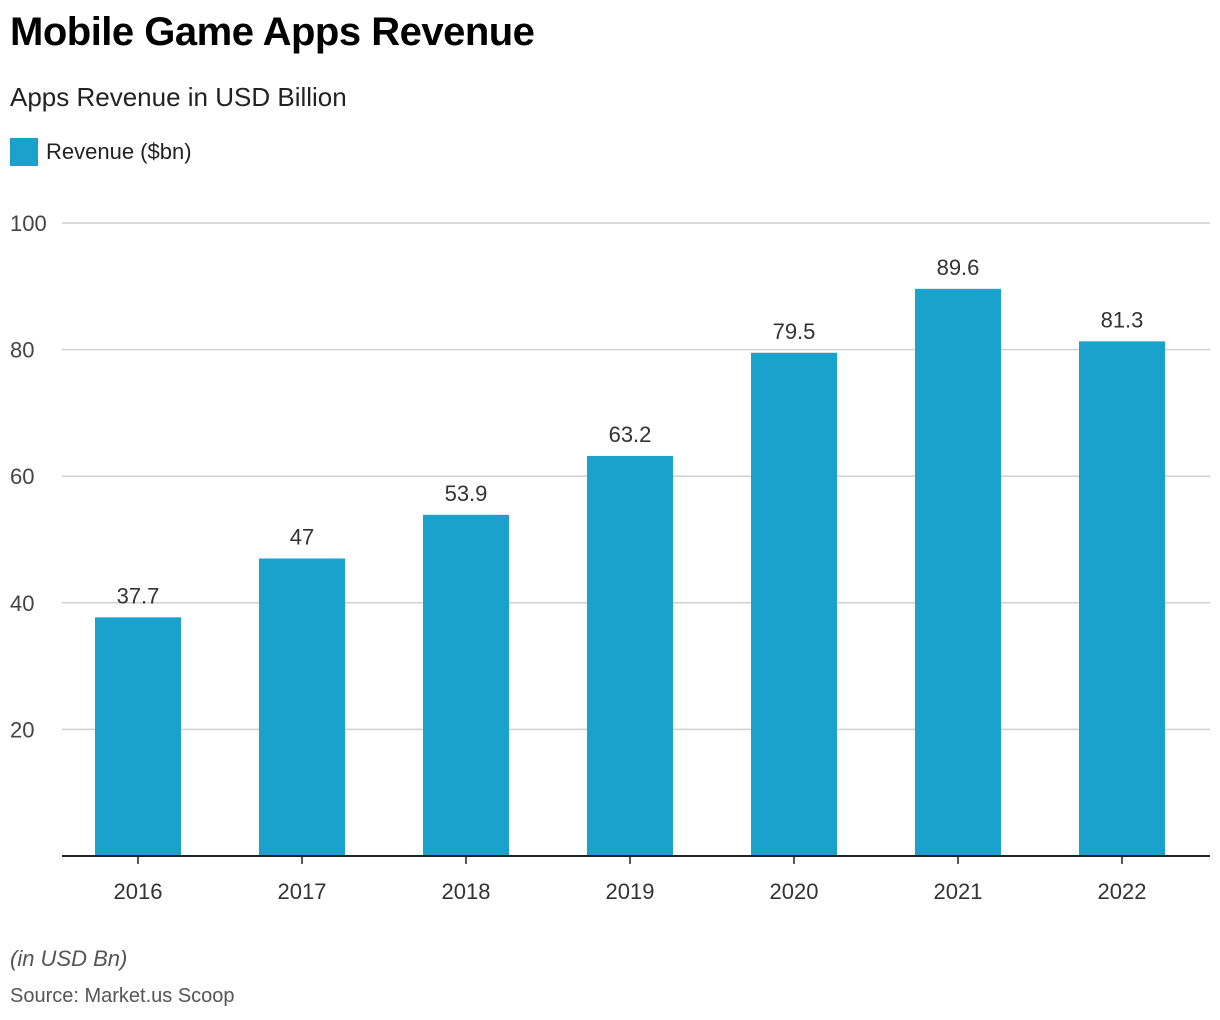  What do you see at coordinates (630, 655) in the screenshot?
I see `bar-2019` at bounding box center [630, 655].